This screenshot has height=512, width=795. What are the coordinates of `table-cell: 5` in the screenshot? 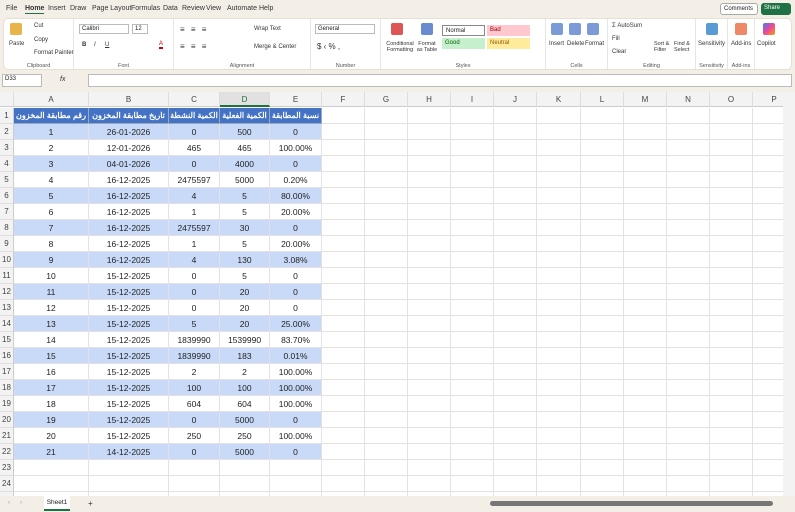 It's located at (245, 196).